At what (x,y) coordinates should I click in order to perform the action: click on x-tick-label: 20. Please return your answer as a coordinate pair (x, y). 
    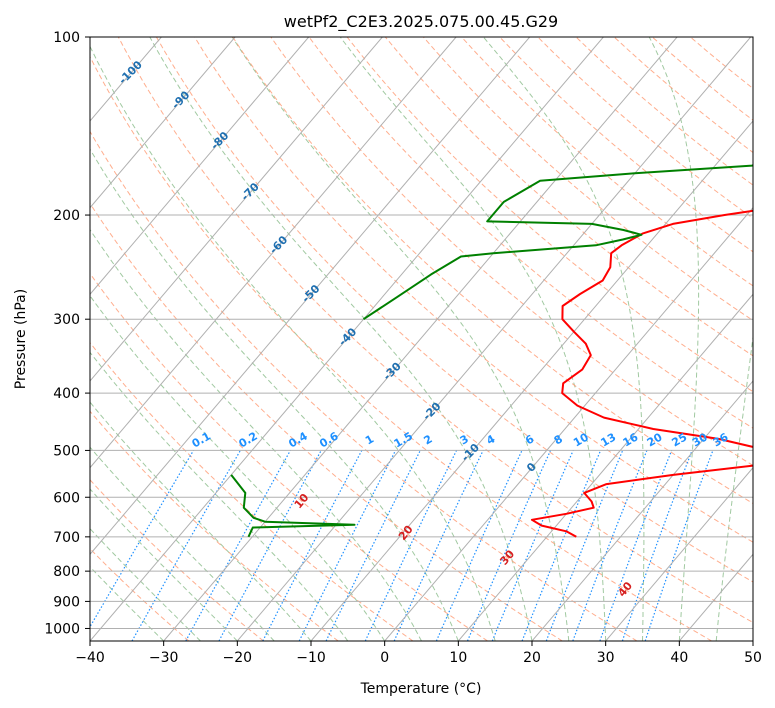
    Looking at the image, I should click on (532, 658).